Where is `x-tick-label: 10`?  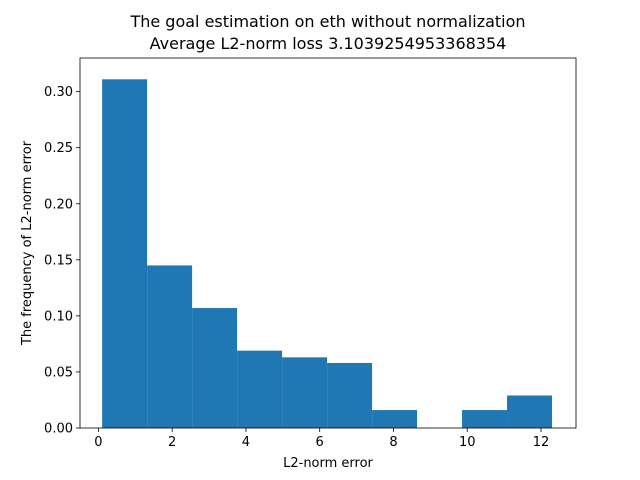
x-tick-label: 10 is located at coordinates (467, 442).